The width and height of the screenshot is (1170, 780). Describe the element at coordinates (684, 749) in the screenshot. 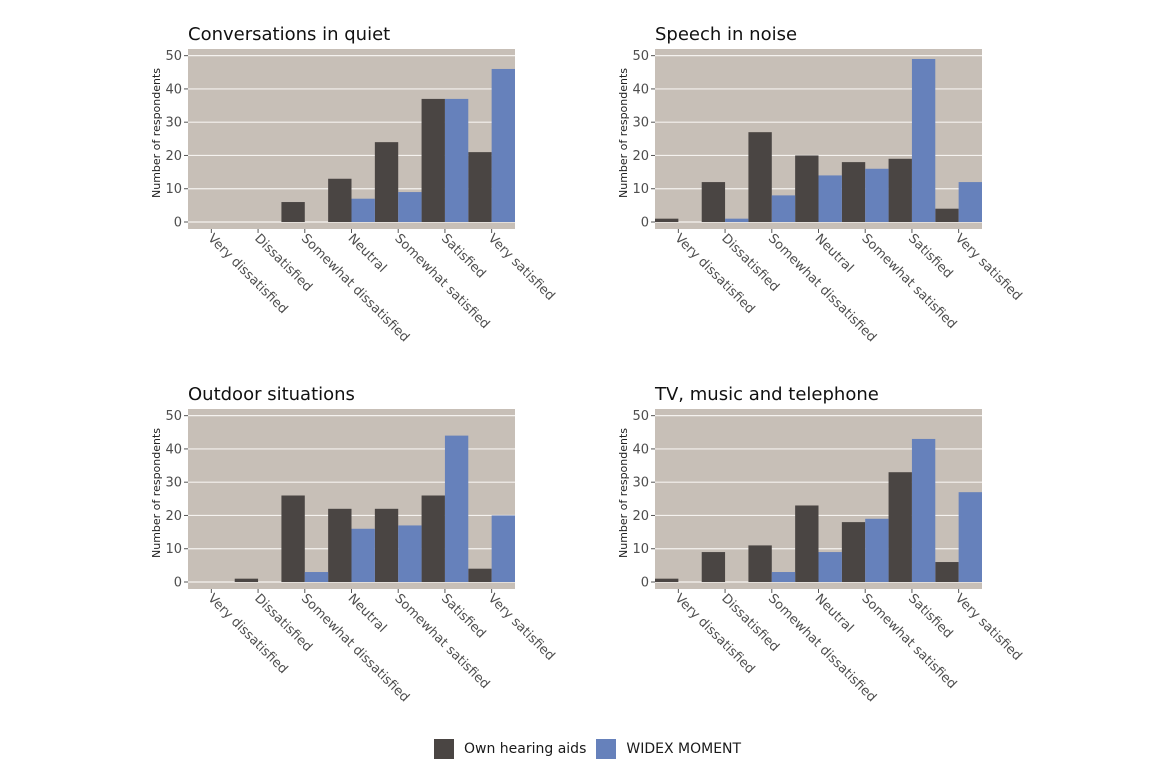

I see `legend-label: WIDEX MOMENT` at that location.